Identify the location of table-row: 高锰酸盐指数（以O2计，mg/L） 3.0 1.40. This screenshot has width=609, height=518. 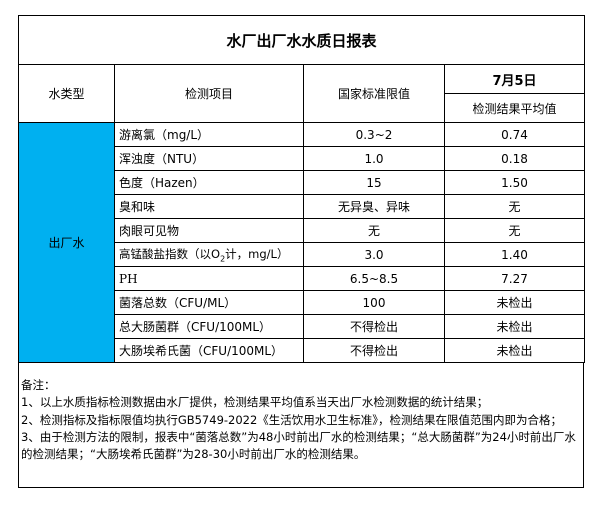
(302, 254).